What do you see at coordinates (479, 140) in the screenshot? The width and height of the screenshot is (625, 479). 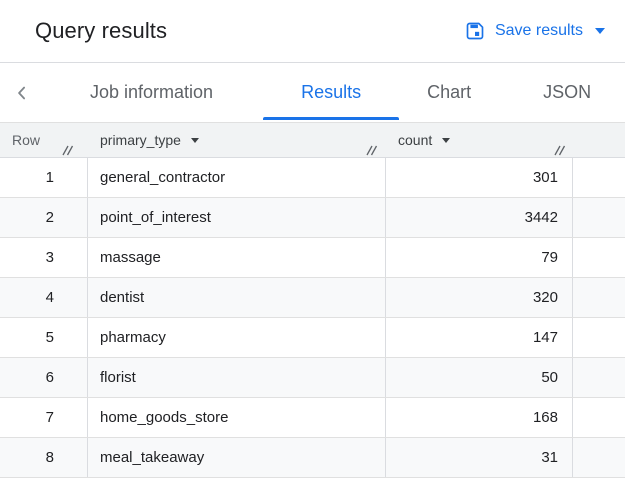 I see `column-header-count: count` at bounding box center [479, 140].